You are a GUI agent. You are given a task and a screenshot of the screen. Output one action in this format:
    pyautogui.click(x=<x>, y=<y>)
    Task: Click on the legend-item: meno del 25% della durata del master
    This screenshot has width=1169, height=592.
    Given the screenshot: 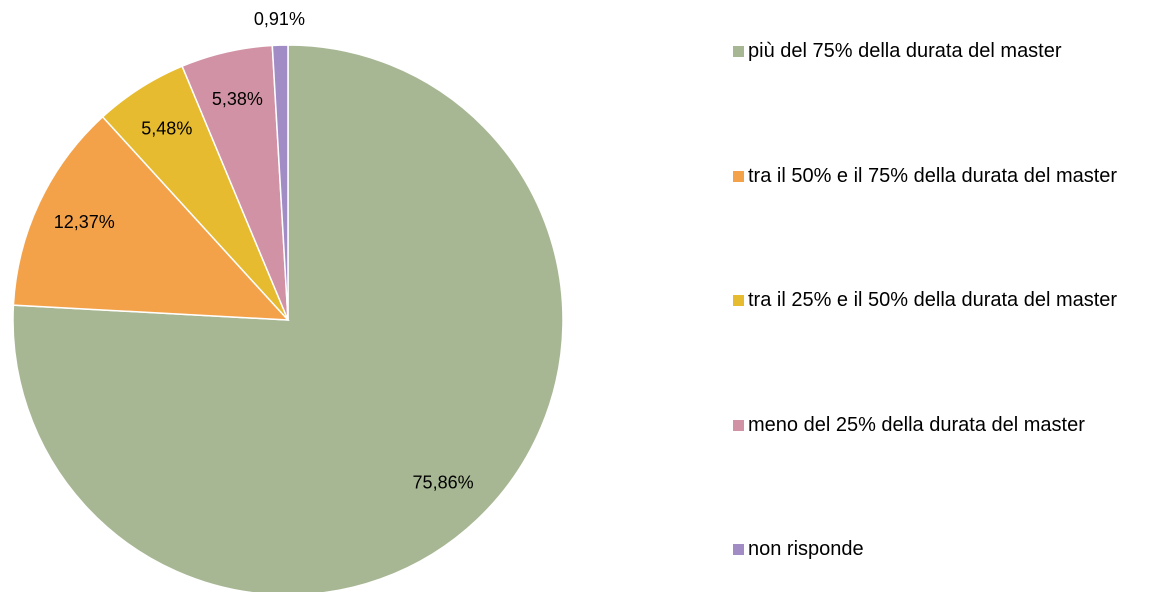 What is the action you would take?
    pyautogui.click(x=943, y=425)
    